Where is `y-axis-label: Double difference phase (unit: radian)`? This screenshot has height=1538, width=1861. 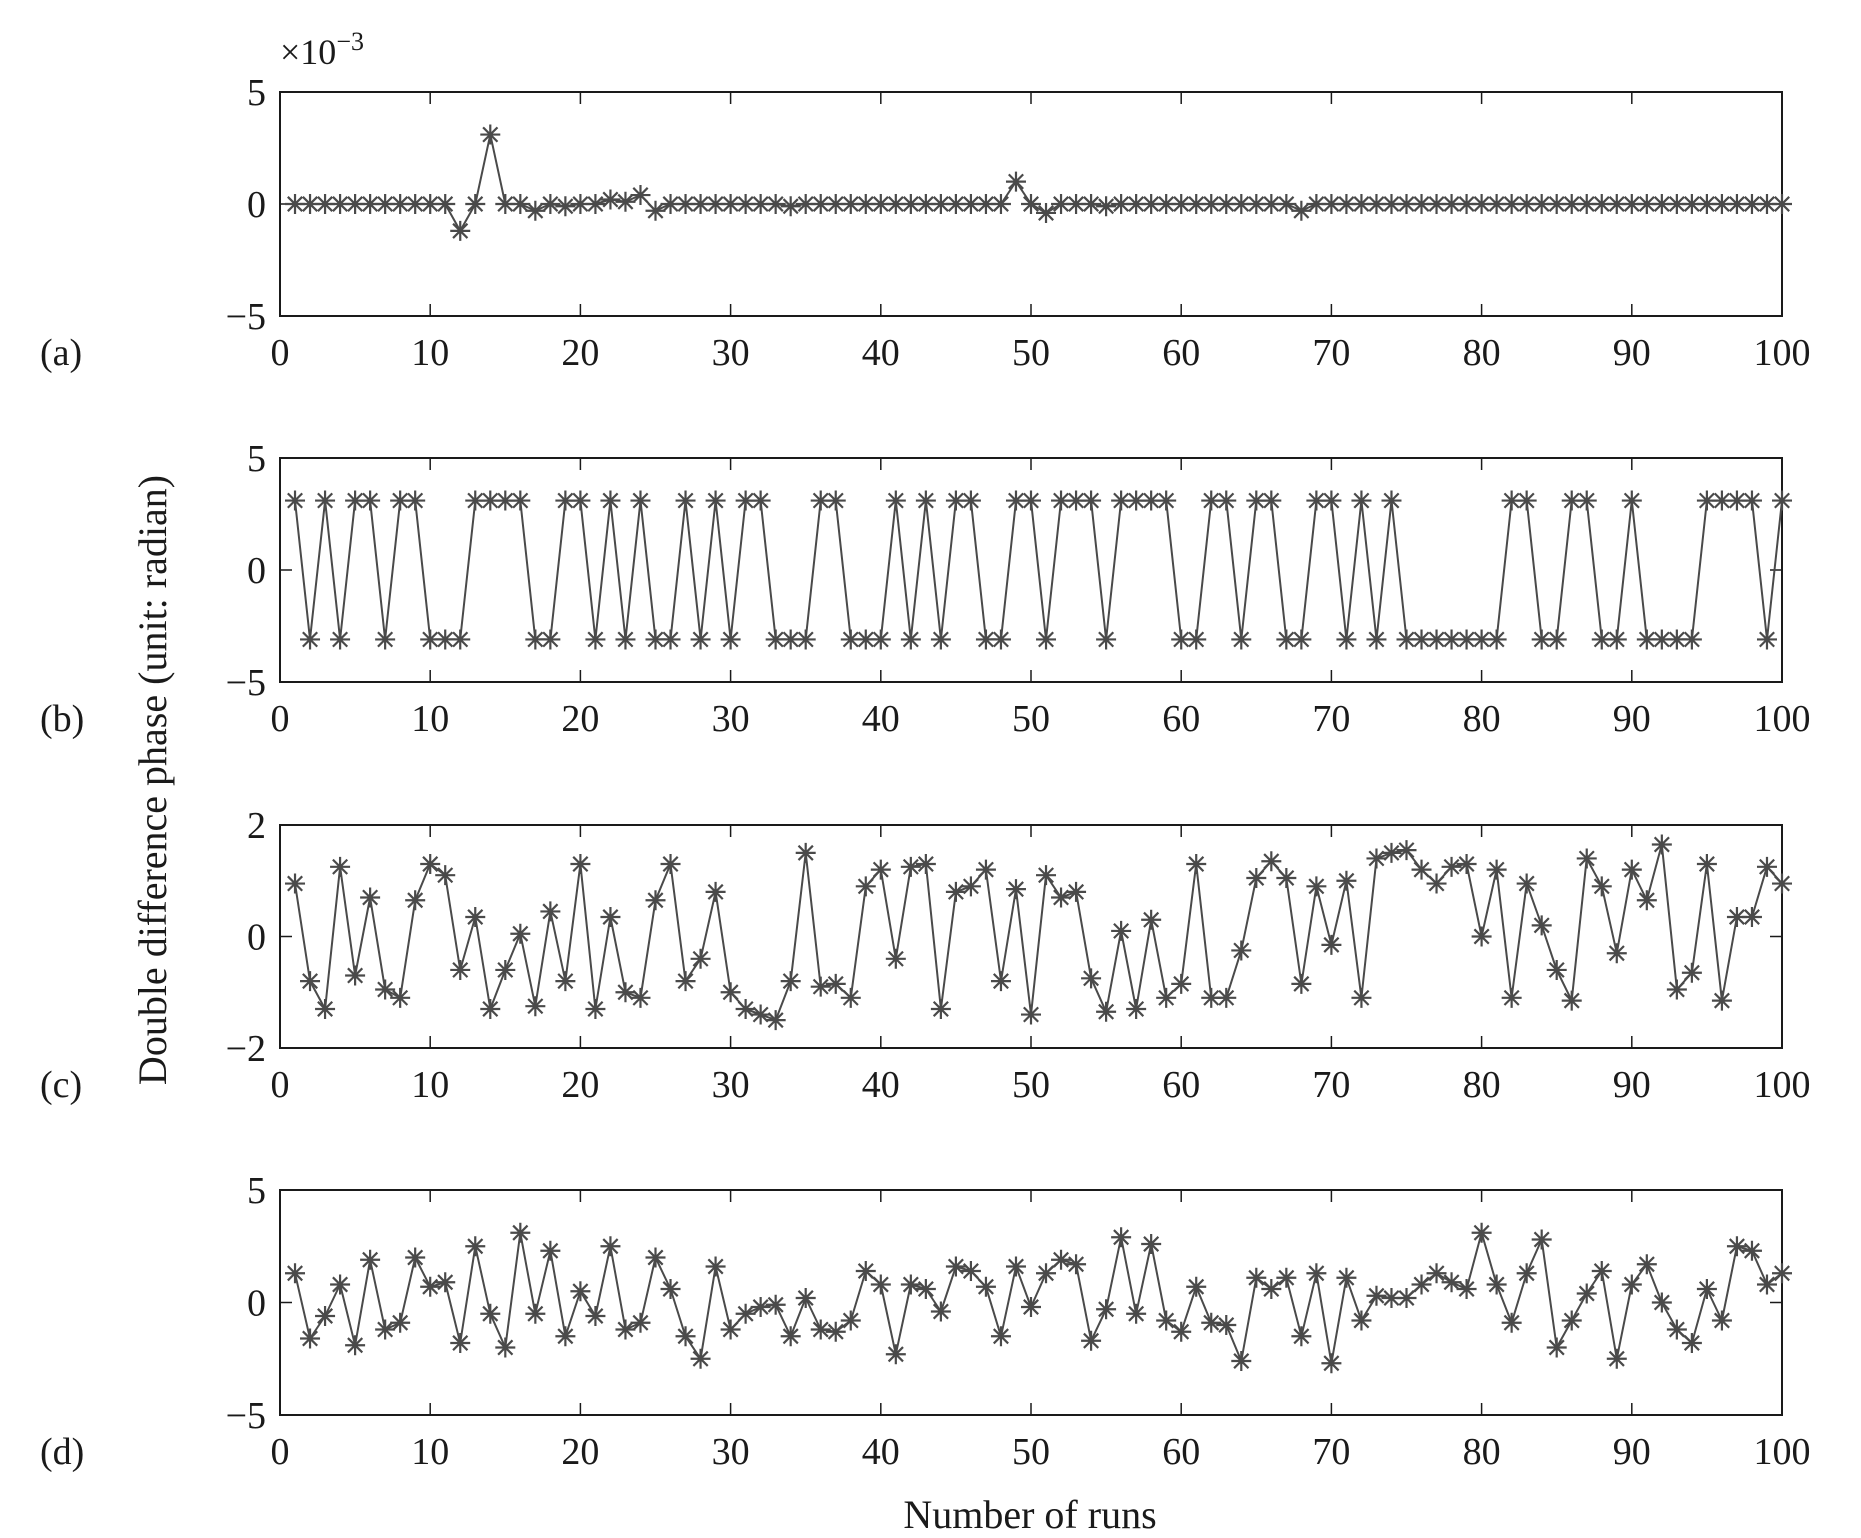
y-axis-label: Double difference phase (unit: radian) is located at coordinates (152, 780).